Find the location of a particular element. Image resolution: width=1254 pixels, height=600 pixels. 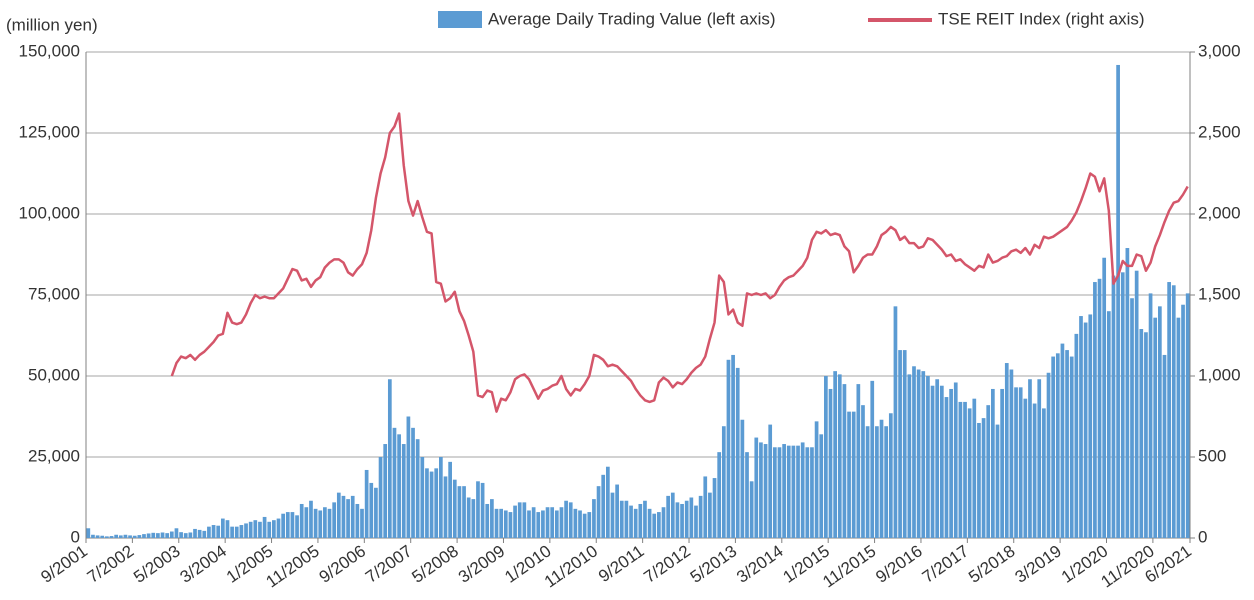

y-tick-label: 50,000 is located at coordinates (54, 374).